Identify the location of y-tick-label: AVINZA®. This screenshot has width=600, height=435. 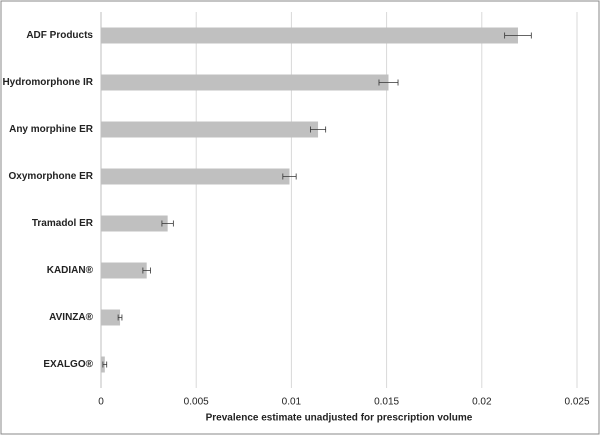
(71, 317).